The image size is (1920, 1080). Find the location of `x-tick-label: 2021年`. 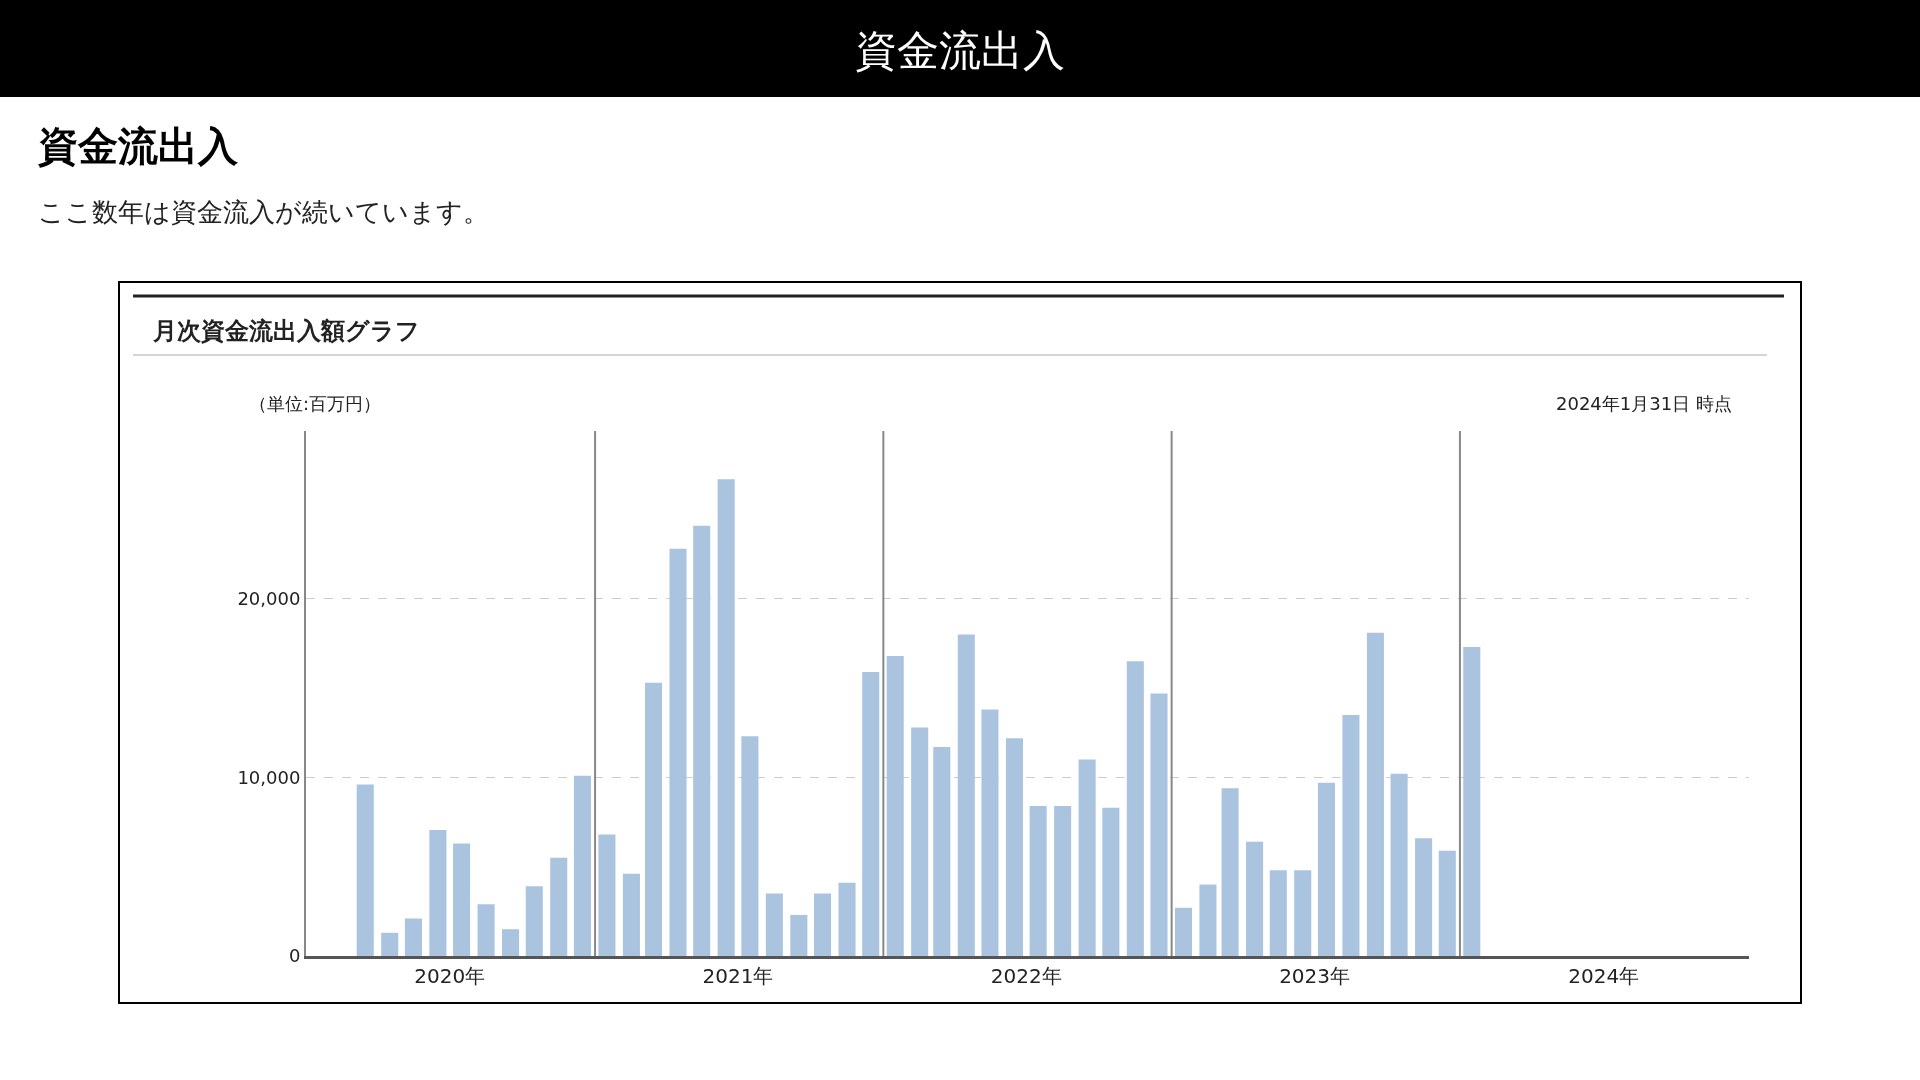

x-tick-label: 2021年 is located at coordinates (738, 976).